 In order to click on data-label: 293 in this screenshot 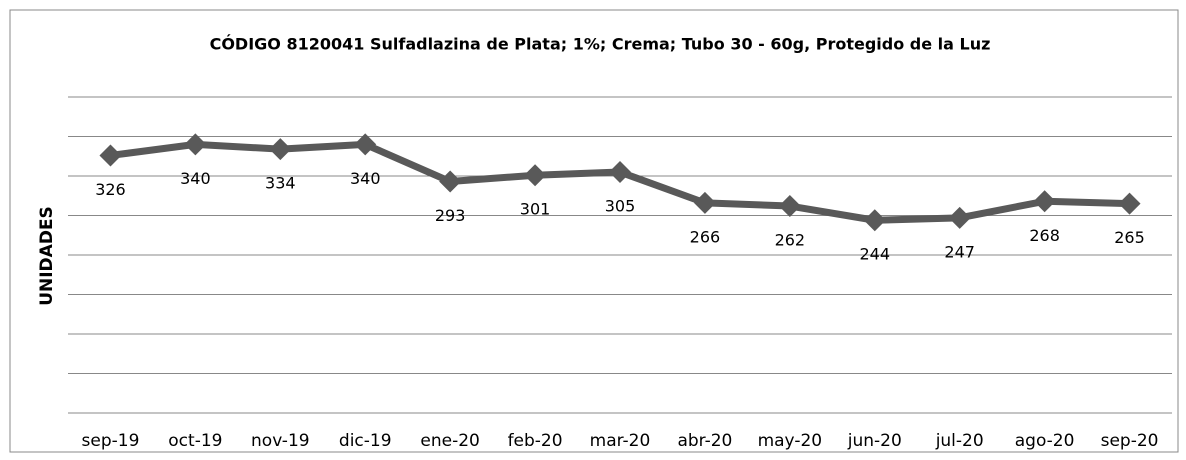, I will do `click(450, 215)`.